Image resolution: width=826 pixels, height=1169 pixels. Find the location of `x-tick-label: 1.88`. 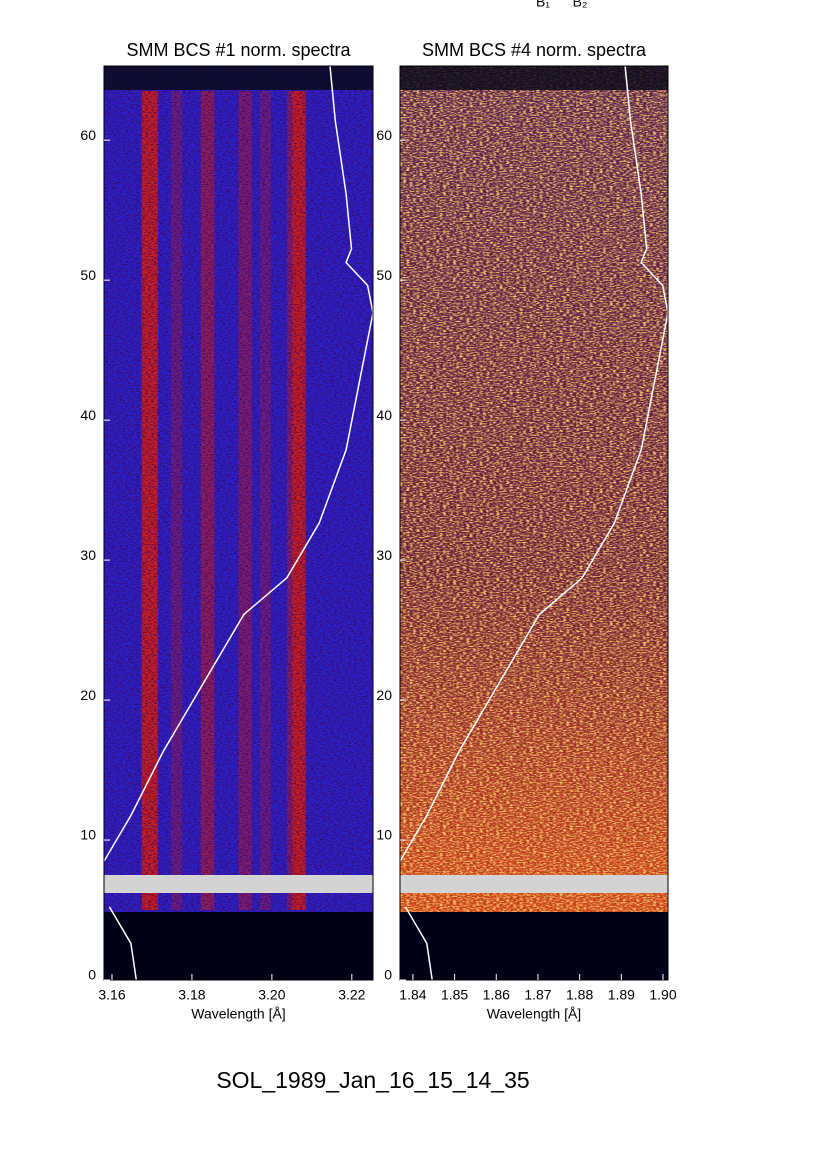

x-tick-label: 1.88 is located at coordinates (579, 995).